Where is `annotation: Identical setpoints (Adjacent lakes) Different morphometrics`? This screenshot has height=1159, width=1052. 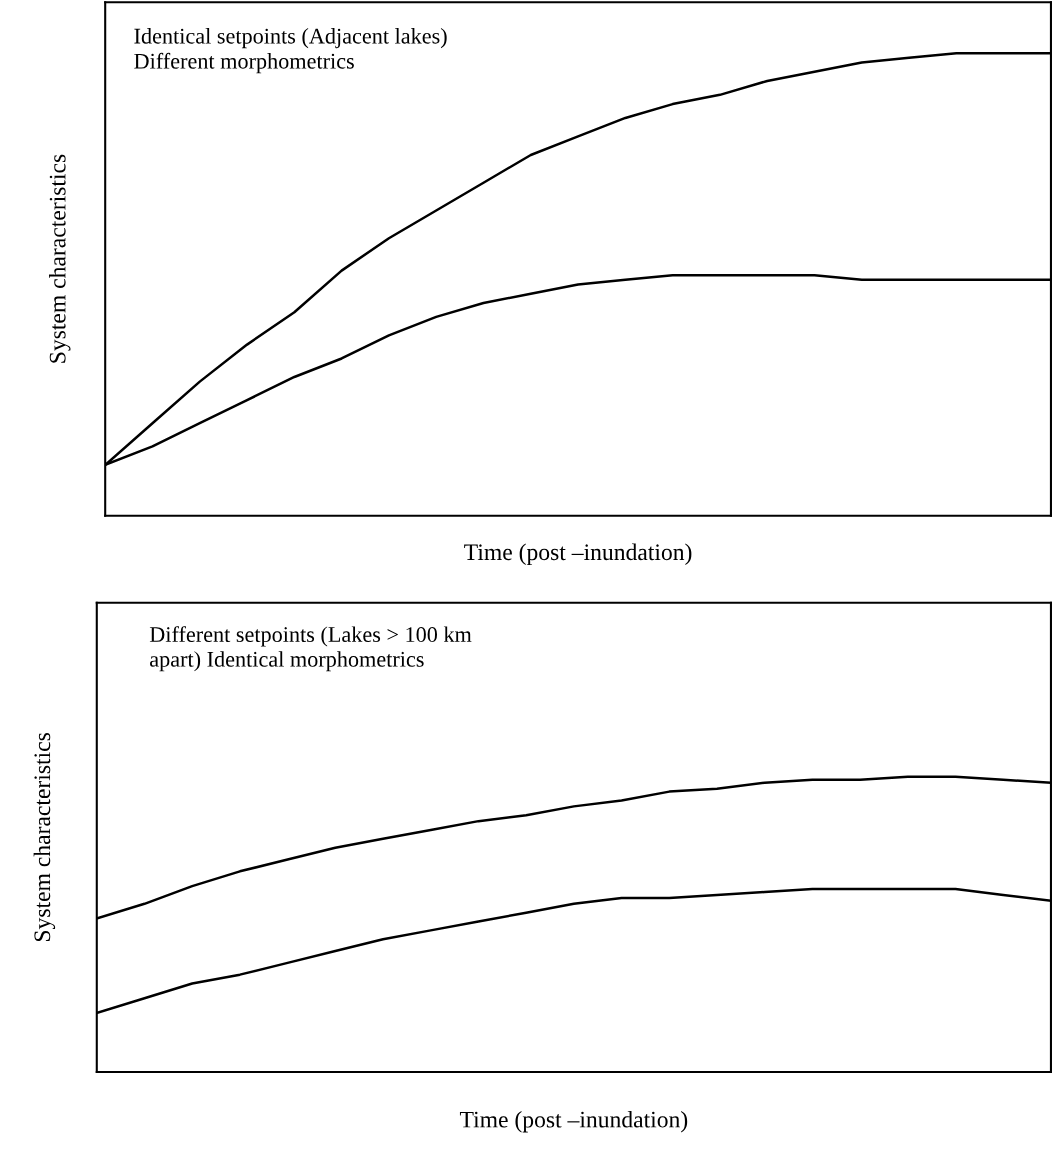
annotation: Identical setpoints (Adjacent lakes) Different morphometrics is located at coordinates (290, 50).